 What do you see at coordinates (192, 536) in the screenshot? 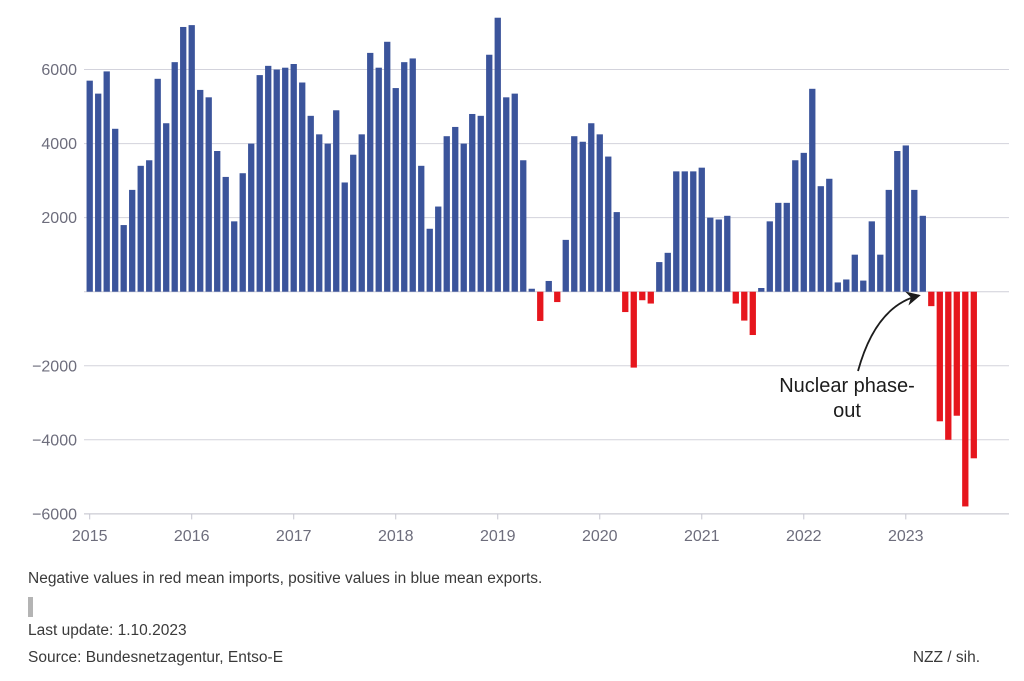
I see `x-tick-label-2016: 2016` at bounding box center [192, 536].